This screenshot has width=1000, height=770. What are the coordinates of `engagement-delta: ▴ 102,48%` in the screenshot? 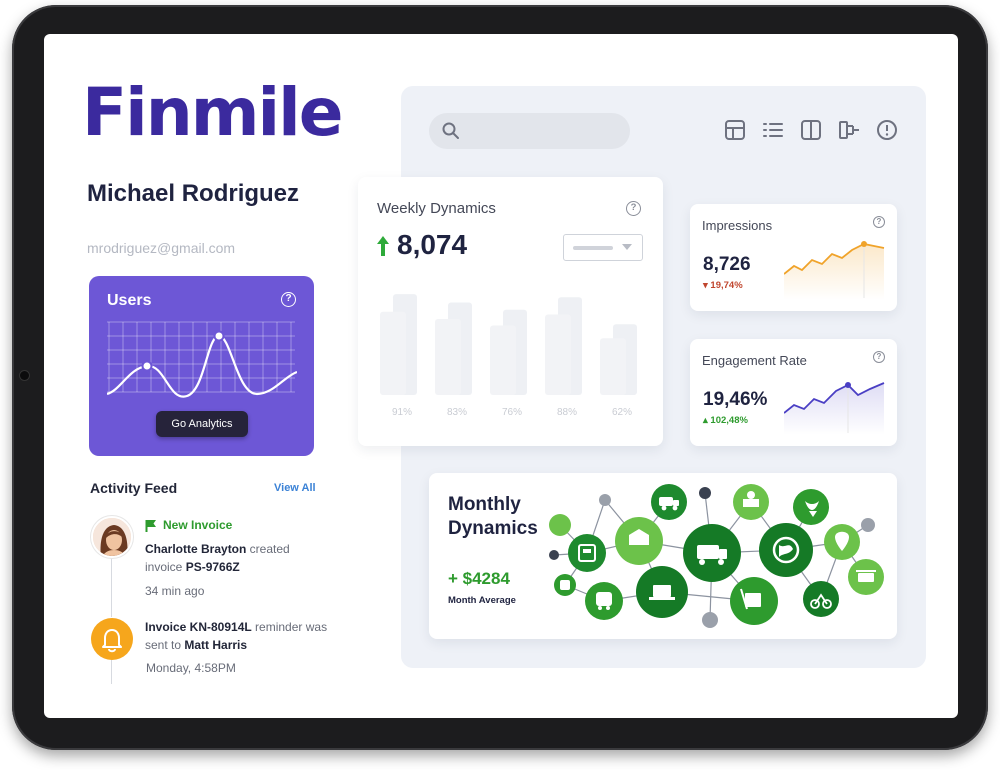 It's located at (725, 420).